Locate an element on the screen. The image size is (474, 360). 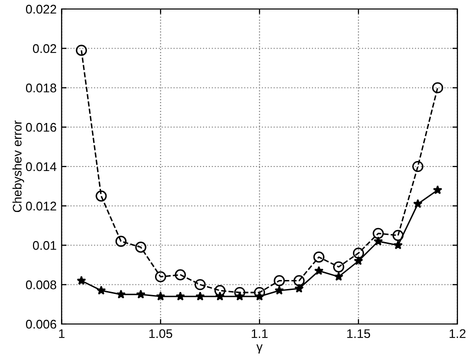
x-tick-label: 1.05 is located at coordinates (160, 333).